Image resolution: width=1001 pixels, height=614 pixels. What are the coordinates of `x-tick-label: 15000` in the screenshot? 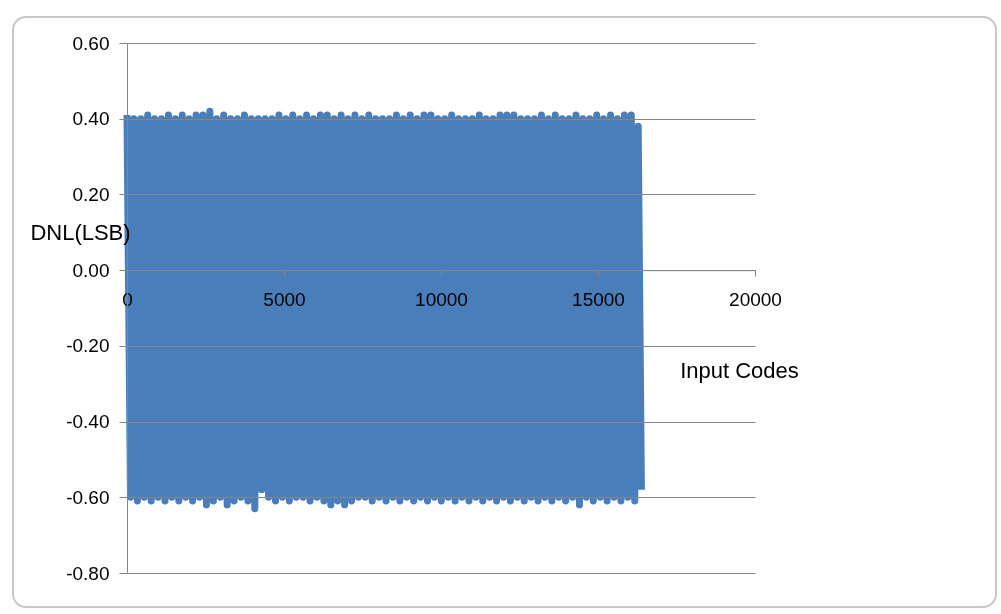 It's located at (598, 299).